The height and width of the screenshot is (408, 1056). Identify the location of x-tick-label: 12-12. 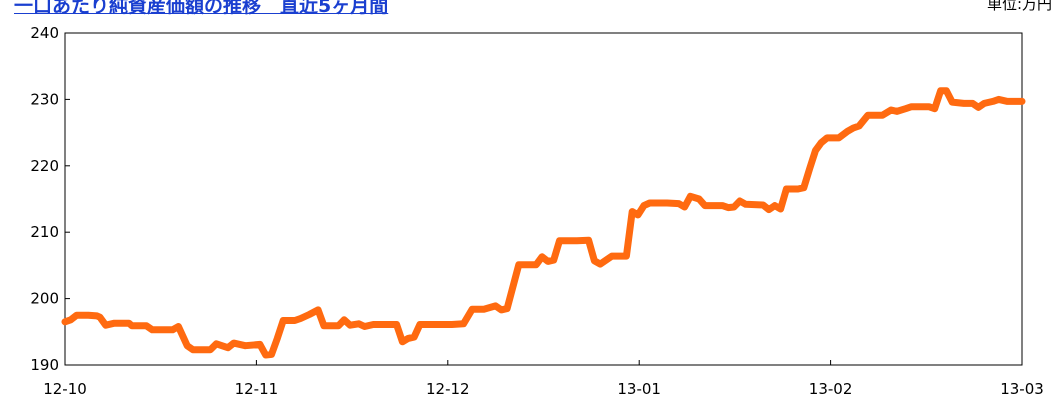
(448, 389).